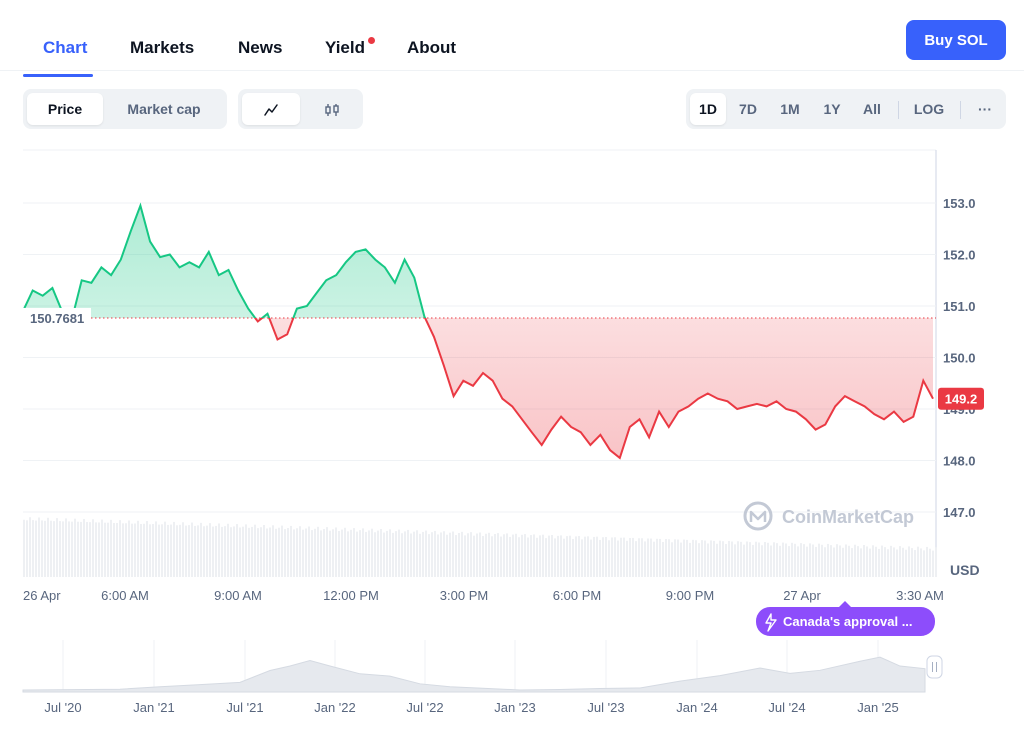  What do you see at coordinates (961, 399) in the screenshot?
I see `current-price-label: 149.2` at bounding box center [961, 399].